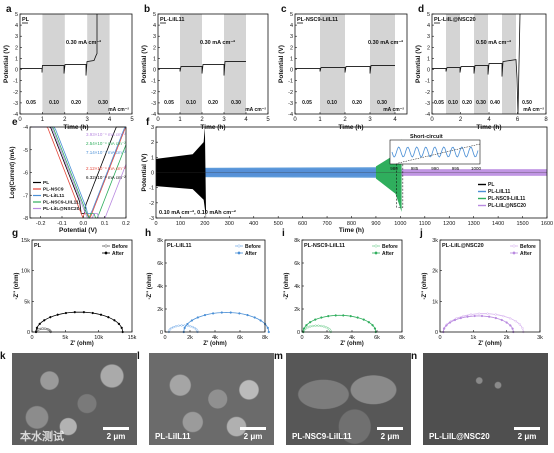 Image resolution: width=554 pixels, height=453 pixels. Describe the element at coordinates (350, 127) in the screenshot. I see `x-axis-label: Time (h)` at that location.